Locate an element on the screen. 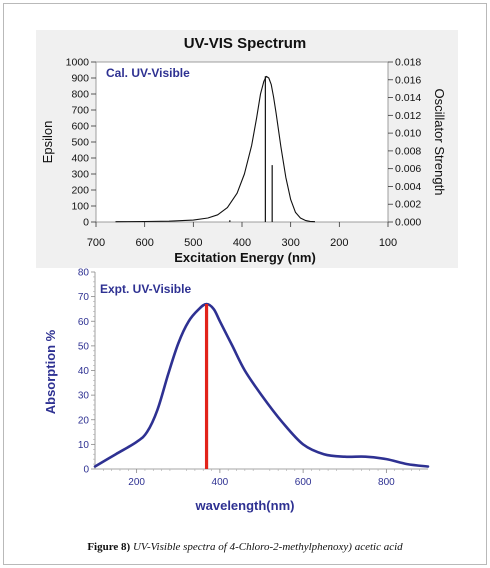 This screenshot has height=568, width=490. y-tick-label: 0 is located at coordinates (86, 470).